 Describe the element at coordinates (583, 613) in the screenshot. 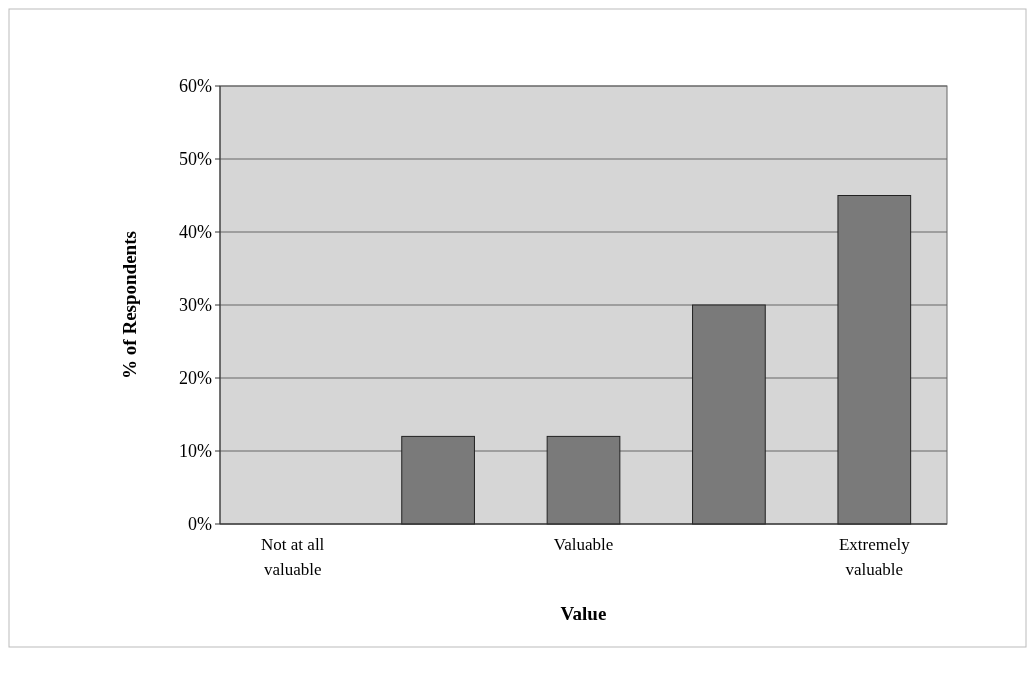

I see `x-axis-title: Value` at that location.